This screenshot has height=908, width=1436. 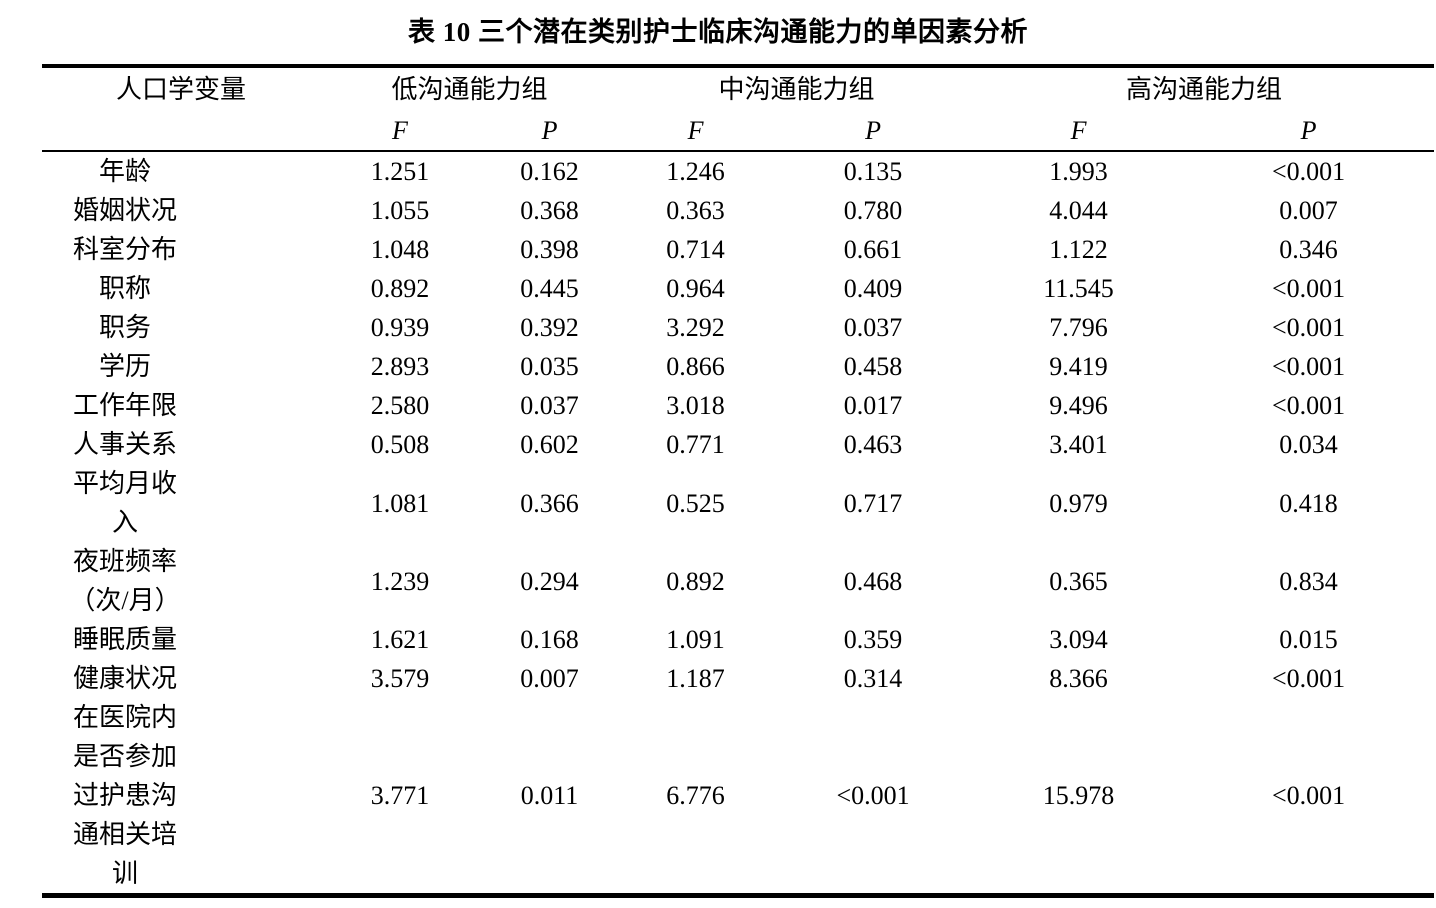 I want to click on table-row: 婚姻状况 1.055 0.368 0.363 0.780 4.044 0.007, so click(x=738, y=210).